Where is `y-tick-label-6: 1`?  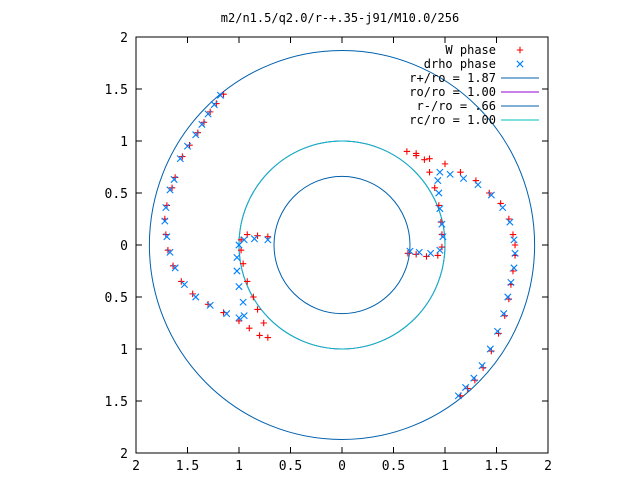
y-tick-label-6: 1 is located at coordinates (124, 350).